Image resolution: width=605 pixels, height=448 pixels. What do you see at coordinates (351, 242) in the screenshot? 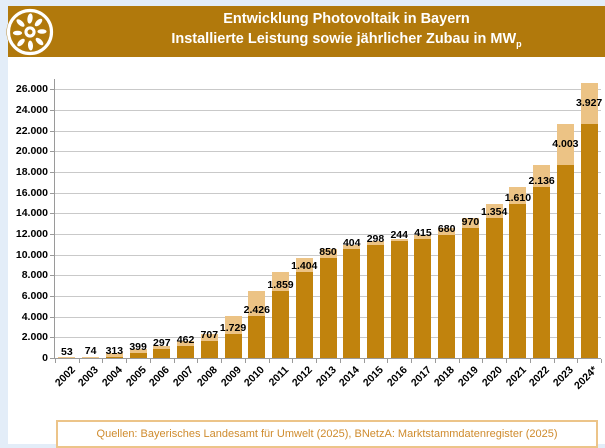
I see `bar-value-label: 404` at bounding box center [351, 242].